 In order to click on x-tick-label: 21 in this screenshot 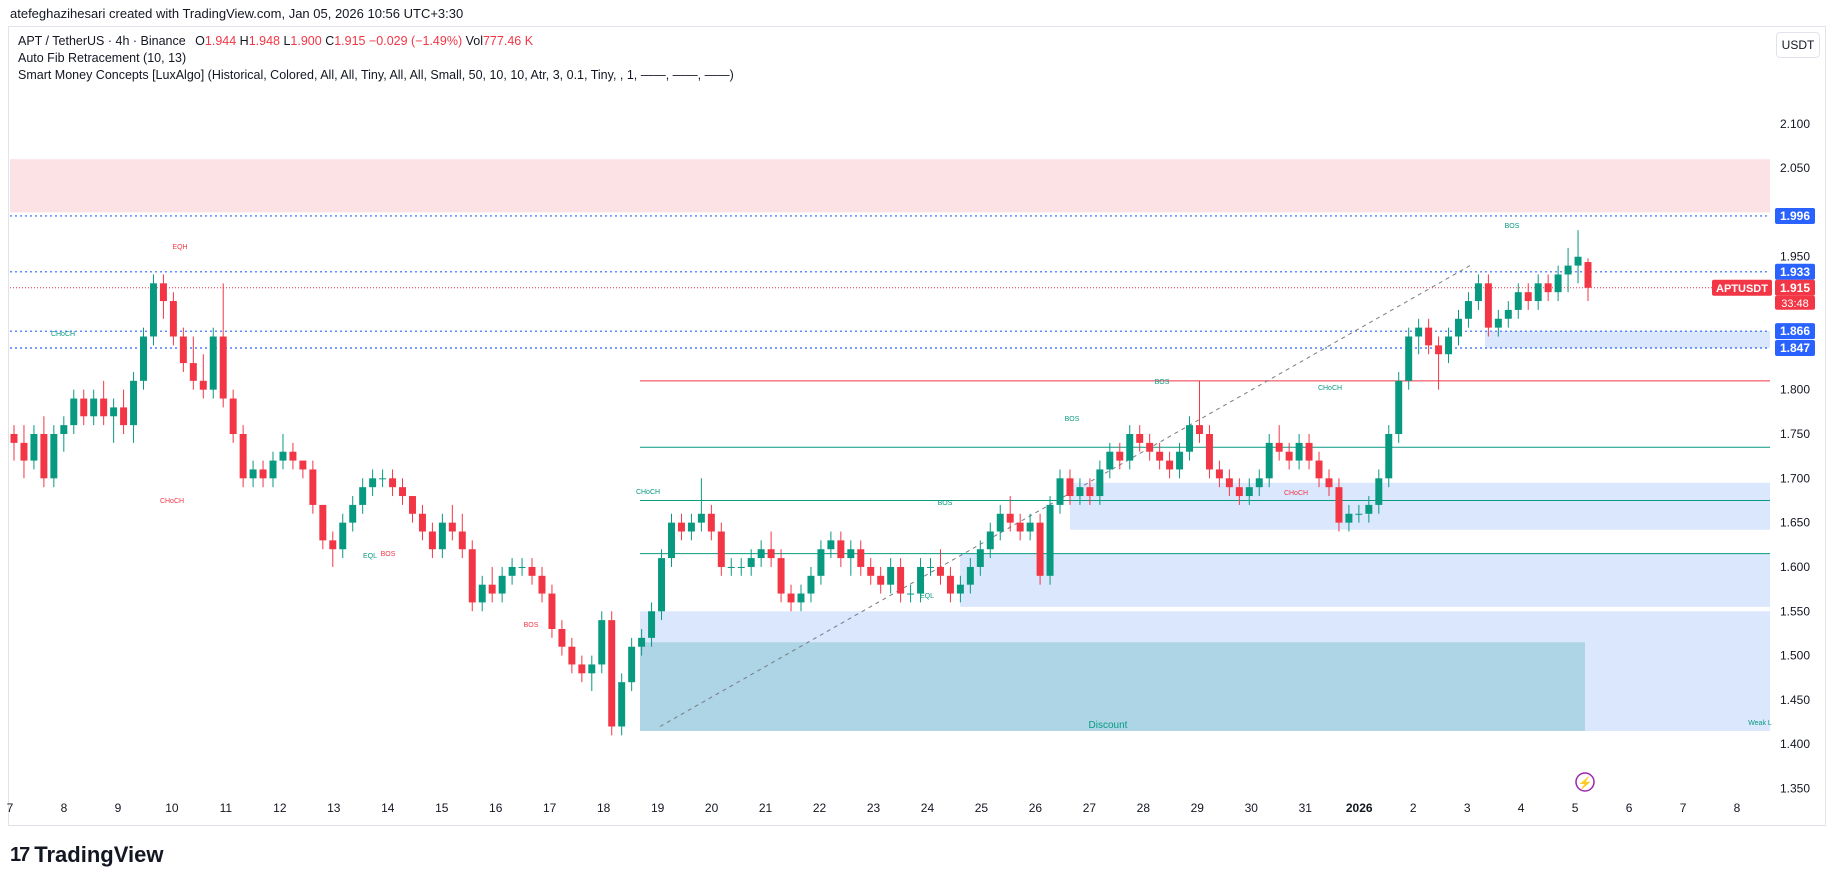, I will do `click(766, 808)`.